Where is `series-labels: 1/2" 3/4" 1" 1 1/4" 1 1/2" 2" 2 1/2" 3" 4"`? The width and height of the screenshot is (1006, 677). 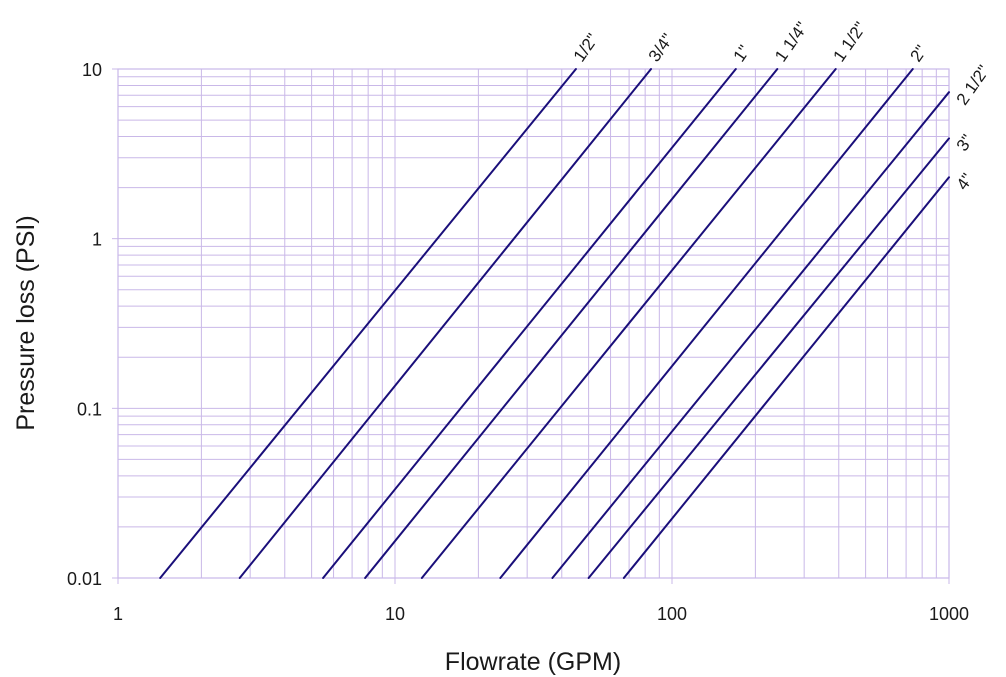
series-labels: 1/2" 3/4" 1" 1 1/4" 1 1/2" 2" 2 1/2" 3" 4" is located at coordinates (782, 105).